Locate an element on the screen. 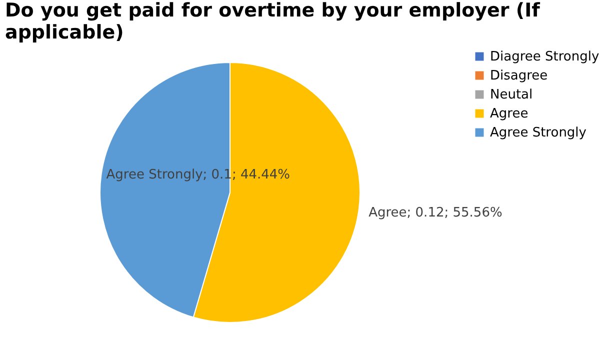  legend-label: Neutal is located at coordinates (511, 95).